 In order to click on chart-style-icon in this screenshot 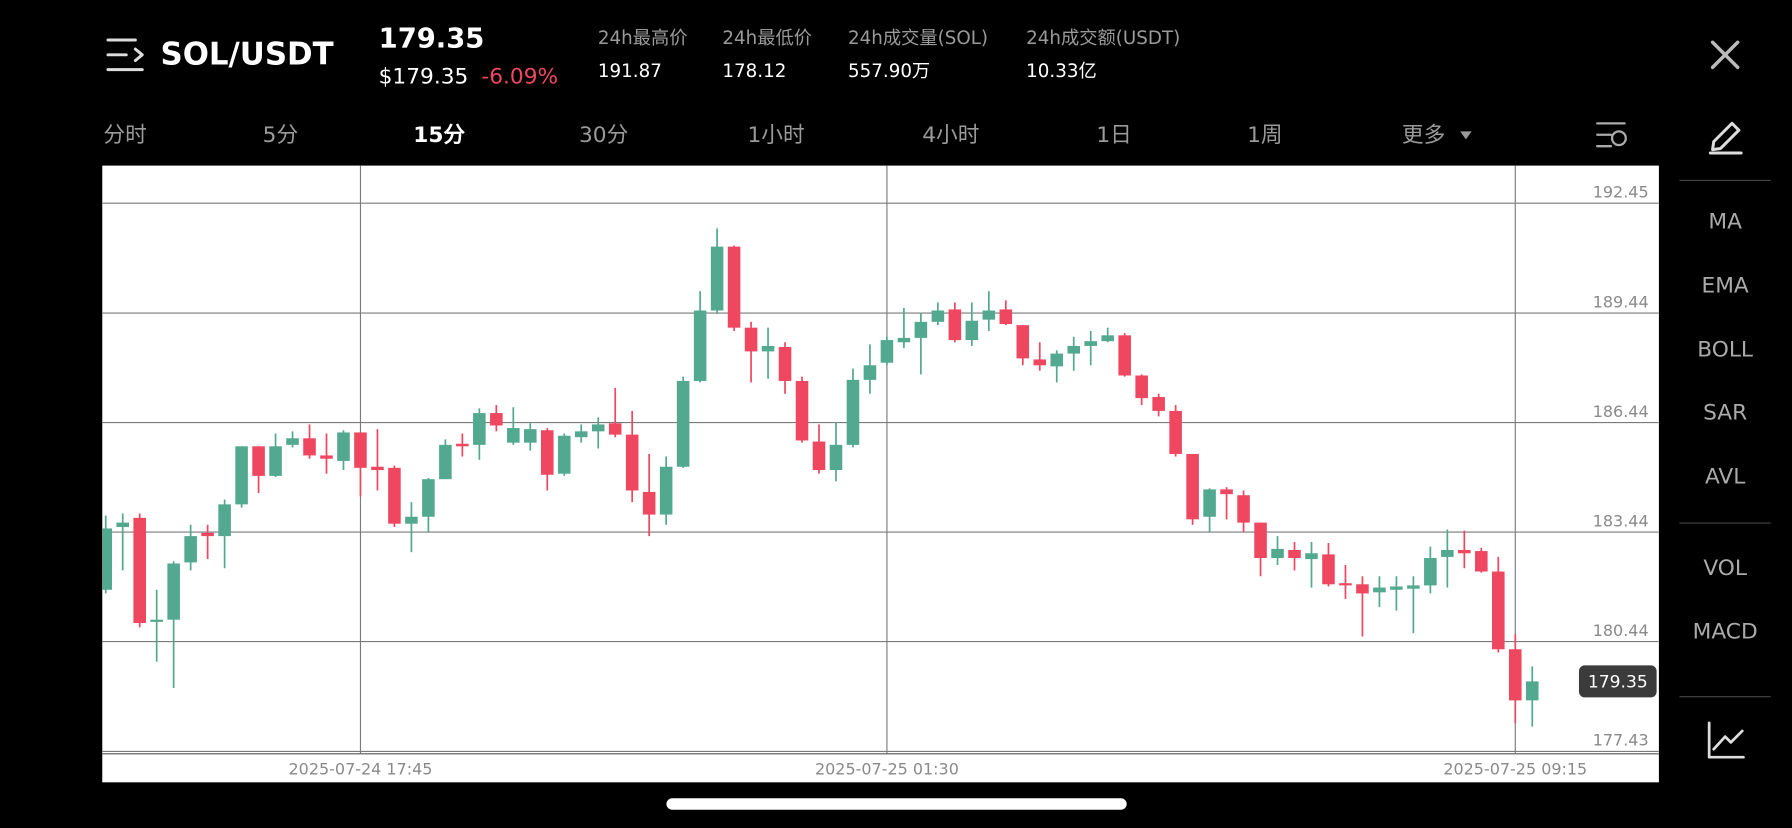, I will do `click(1726, 740)`.